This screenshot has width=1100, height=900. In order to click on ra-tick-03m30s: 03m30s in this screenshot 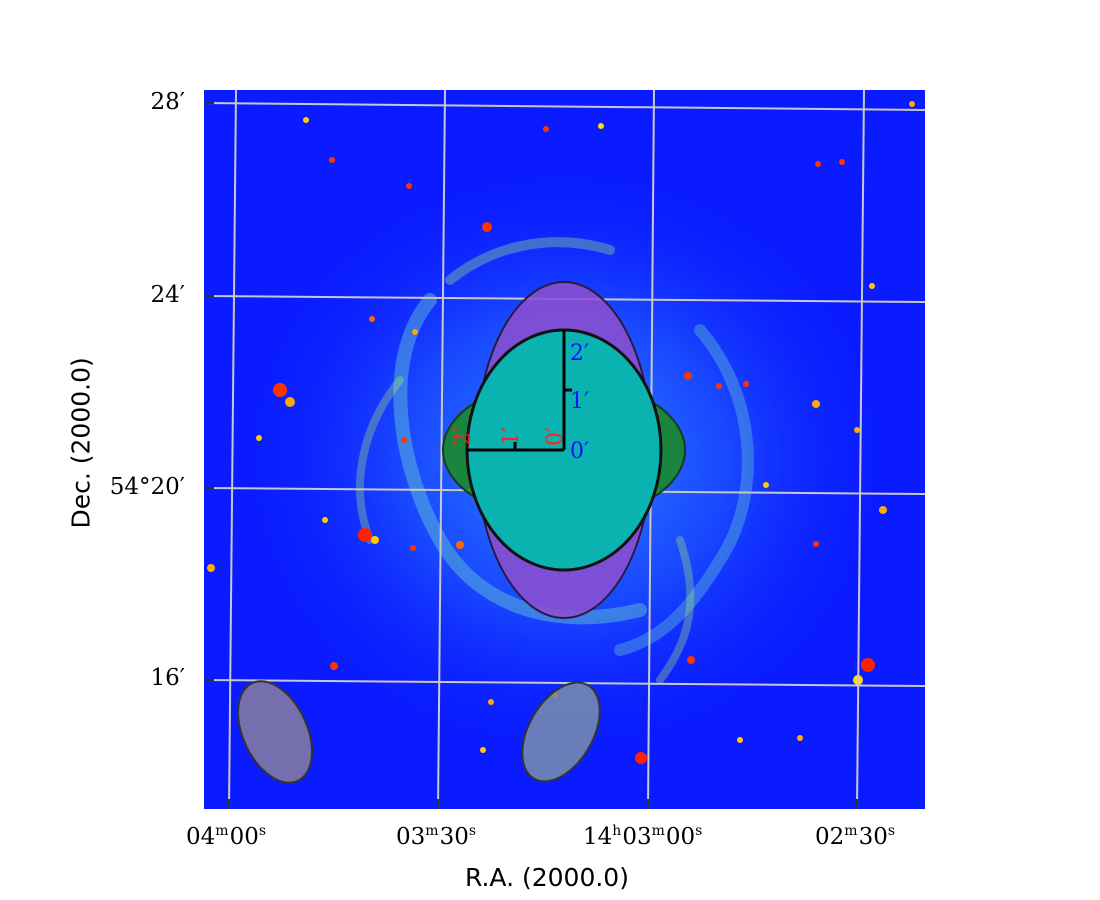, I will do `click(436, 836)`.